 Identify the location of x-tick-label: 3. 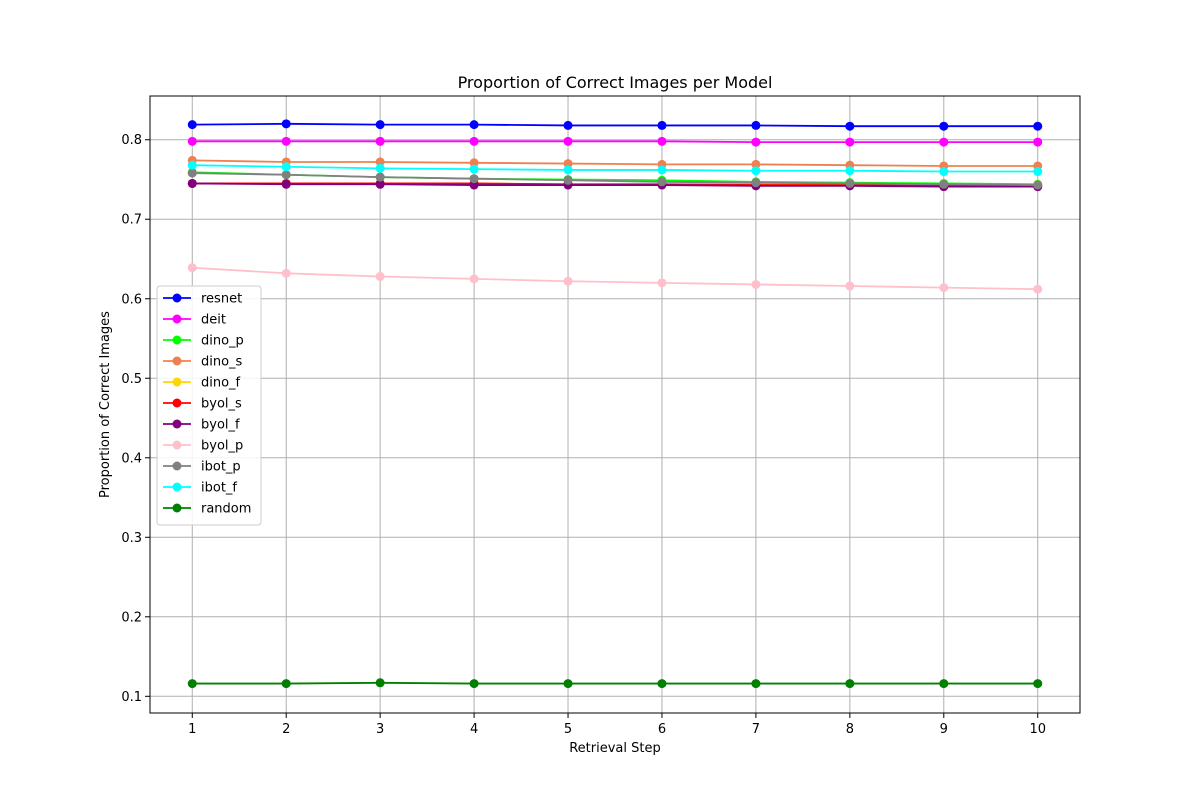
(380, 729).